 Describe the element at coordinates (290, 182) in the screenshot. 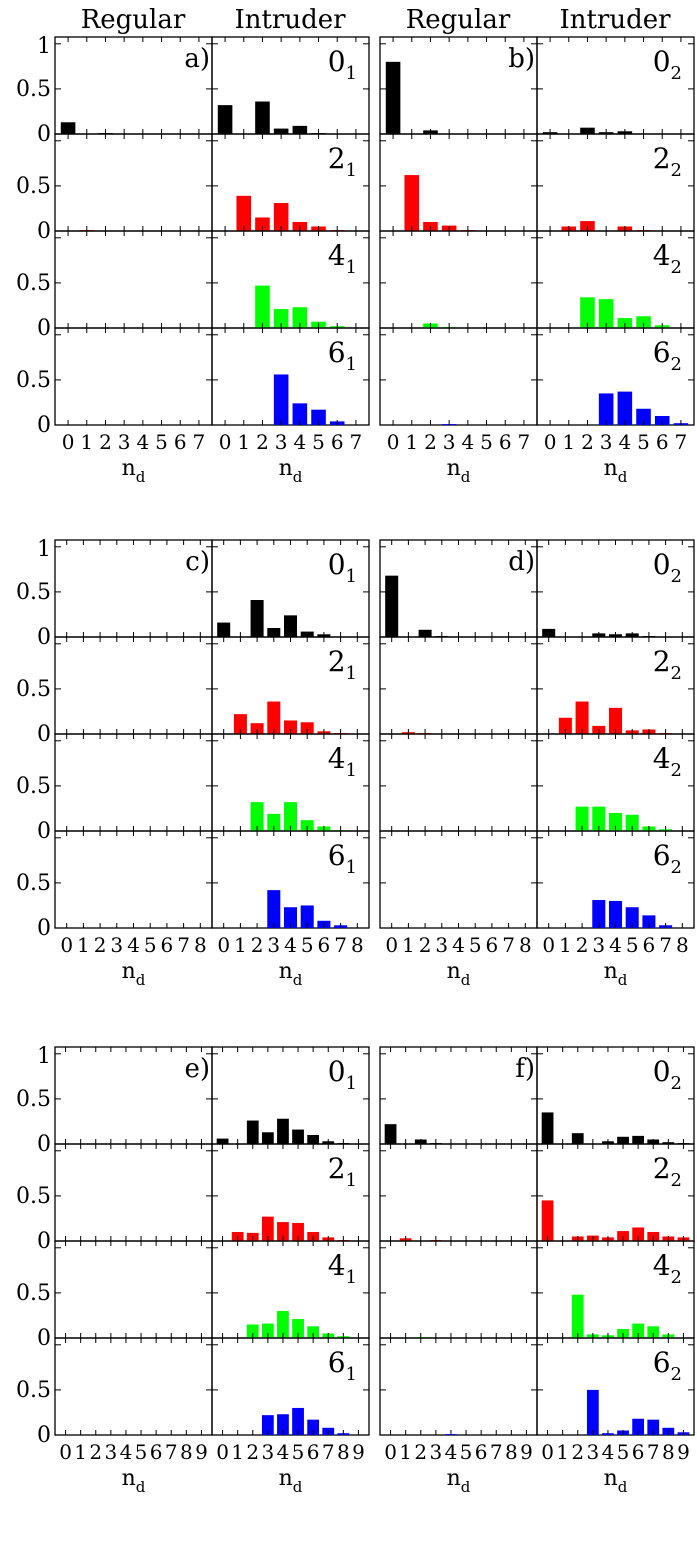

I see `intruder-plot-a-row-1: 21` at that location.